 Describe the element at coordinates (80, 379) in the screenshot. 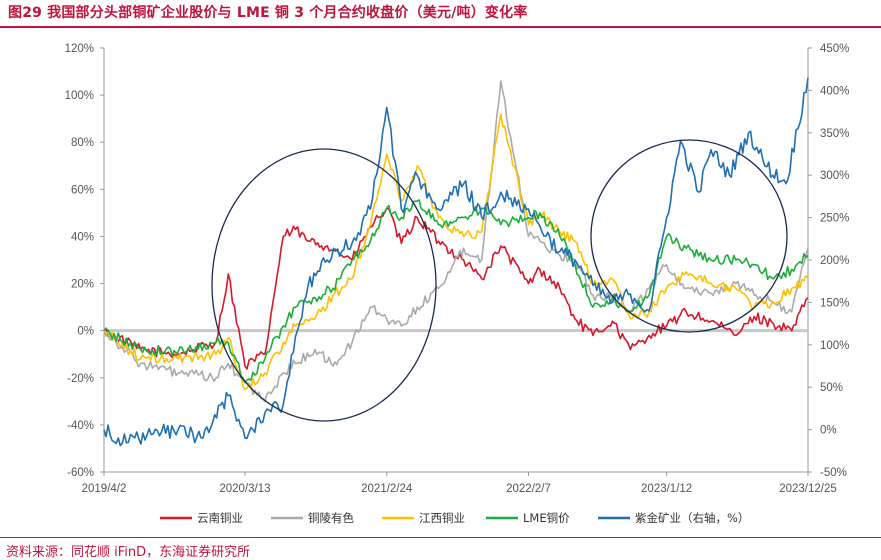

I see `y-left-tick-label: -20%` at that location.